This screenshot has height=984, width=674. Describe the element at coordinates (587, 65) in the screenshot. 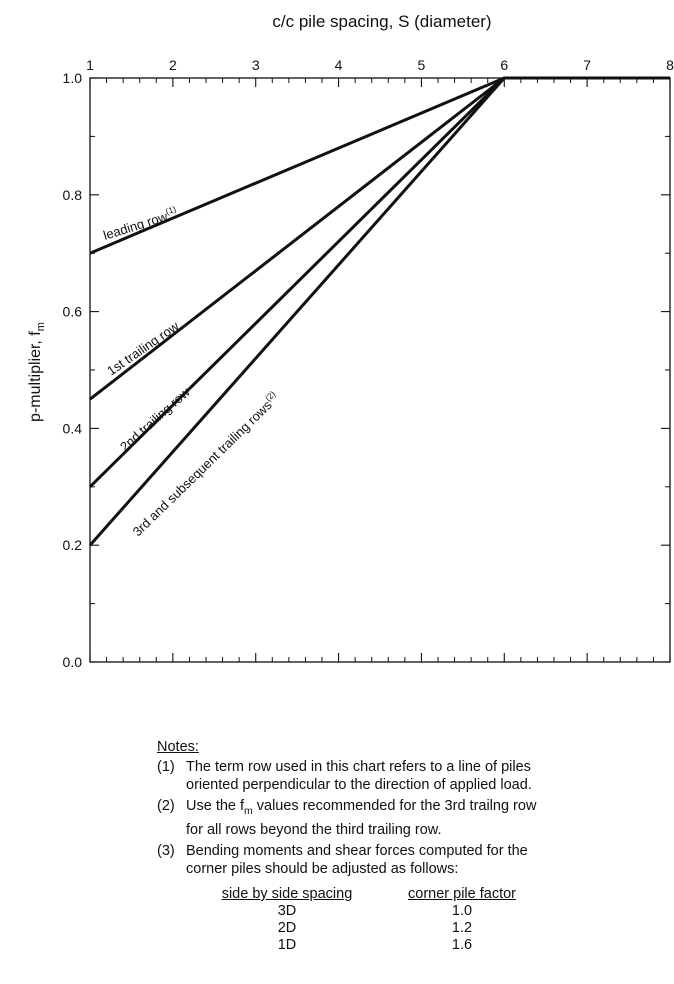

I see `x-tick-label: 7` at that location.